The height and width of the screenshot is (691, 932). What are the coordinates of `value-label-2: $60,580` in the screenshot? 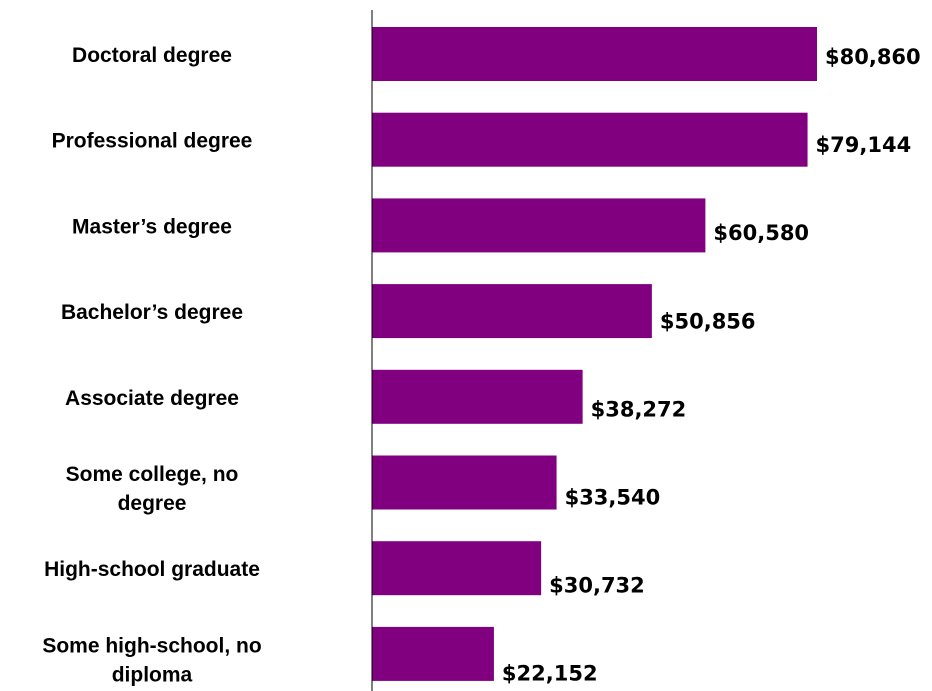 It's located at (761, 233).